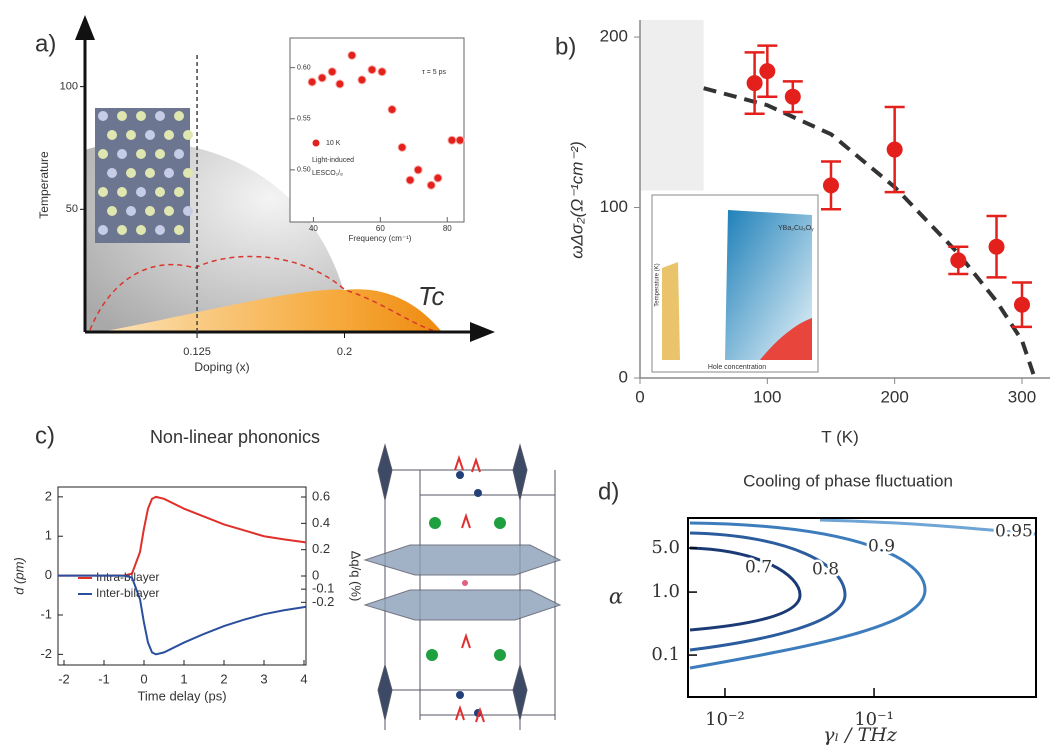 Image resolution: width=1057 pixels, height=747 pixels. Describe the element at coordinates (452, 582) in the screenshot. I see `octahedra` at that location.